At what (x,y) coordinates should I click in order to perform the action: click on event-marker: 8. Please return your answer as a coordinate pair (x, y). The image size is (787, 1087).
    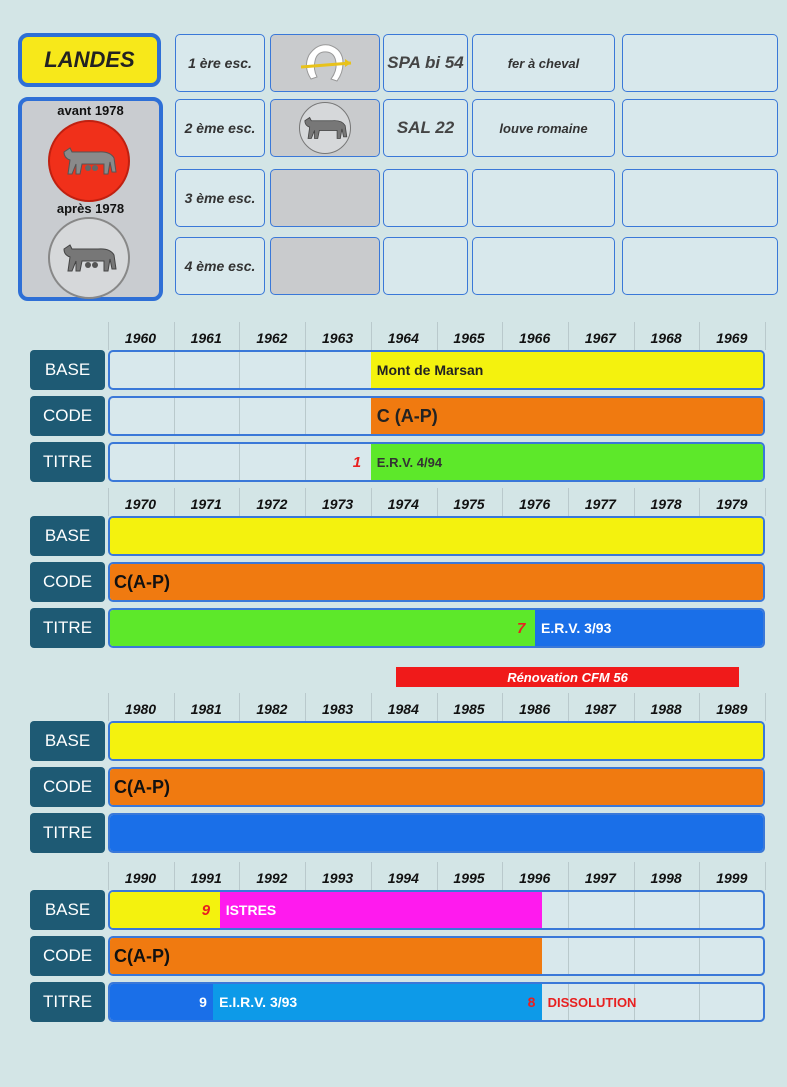
    Looking at the image, I should click on (531, 1002).